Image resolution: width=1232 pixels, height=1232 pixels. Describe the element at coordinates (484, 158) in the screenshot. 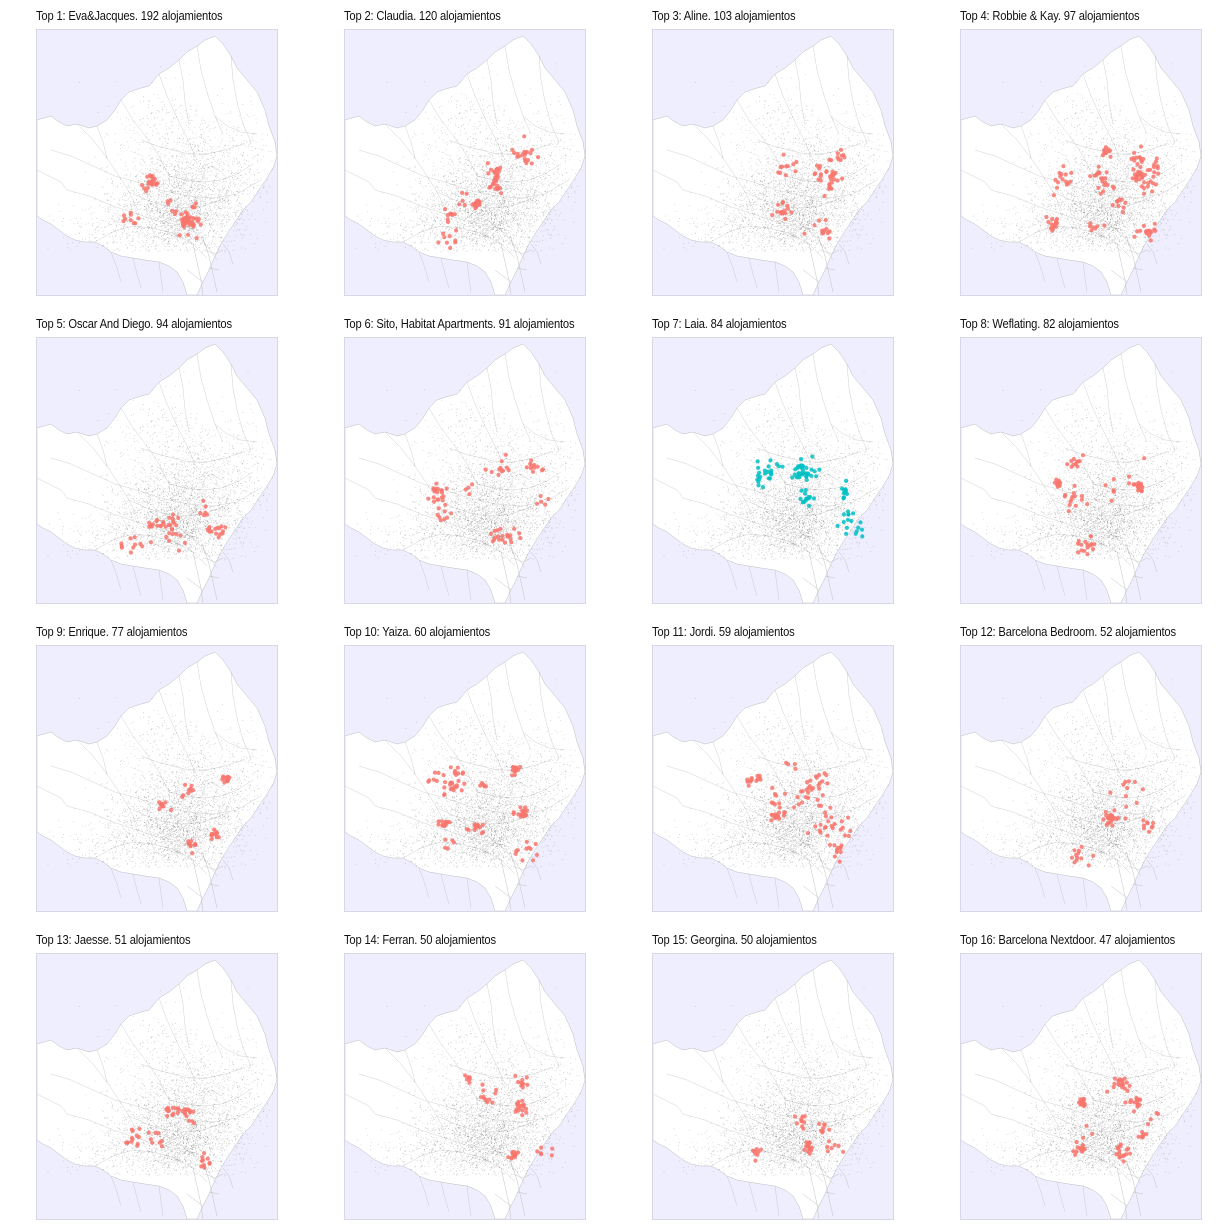

I see `map-panel: Top 2: Claudia. 120 alojamientos` at that location.